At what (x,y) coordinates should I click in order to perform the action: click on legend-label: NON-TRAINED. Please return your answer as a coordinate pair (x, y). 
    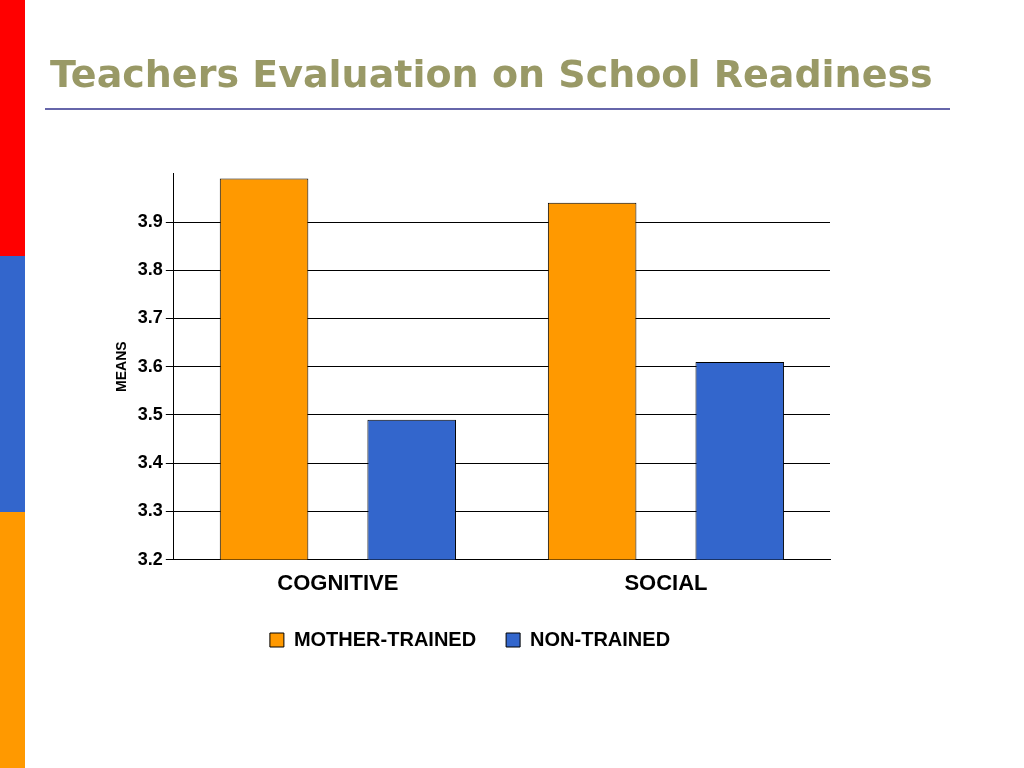
    Looking at the image, I should click on (600, 638).